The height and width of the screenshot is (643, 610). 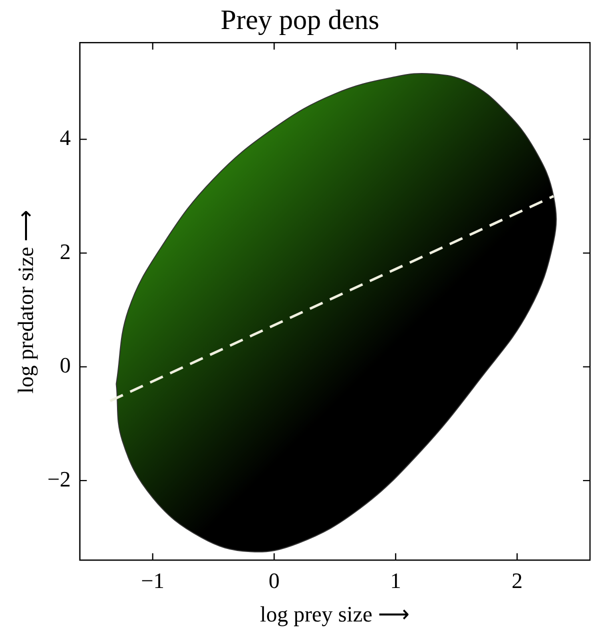 I want to click on chart-title: Prey pop dens, so click(x=300, y=20).